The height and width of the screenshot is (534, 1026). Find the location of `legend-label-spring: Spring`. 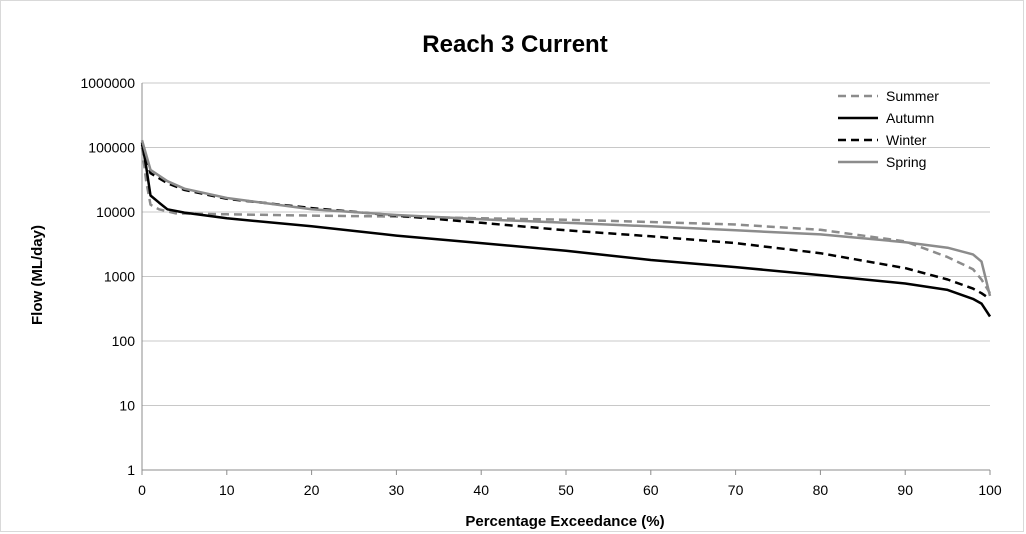

legend-label-spring: Spring is located at coordinates (906, 162).